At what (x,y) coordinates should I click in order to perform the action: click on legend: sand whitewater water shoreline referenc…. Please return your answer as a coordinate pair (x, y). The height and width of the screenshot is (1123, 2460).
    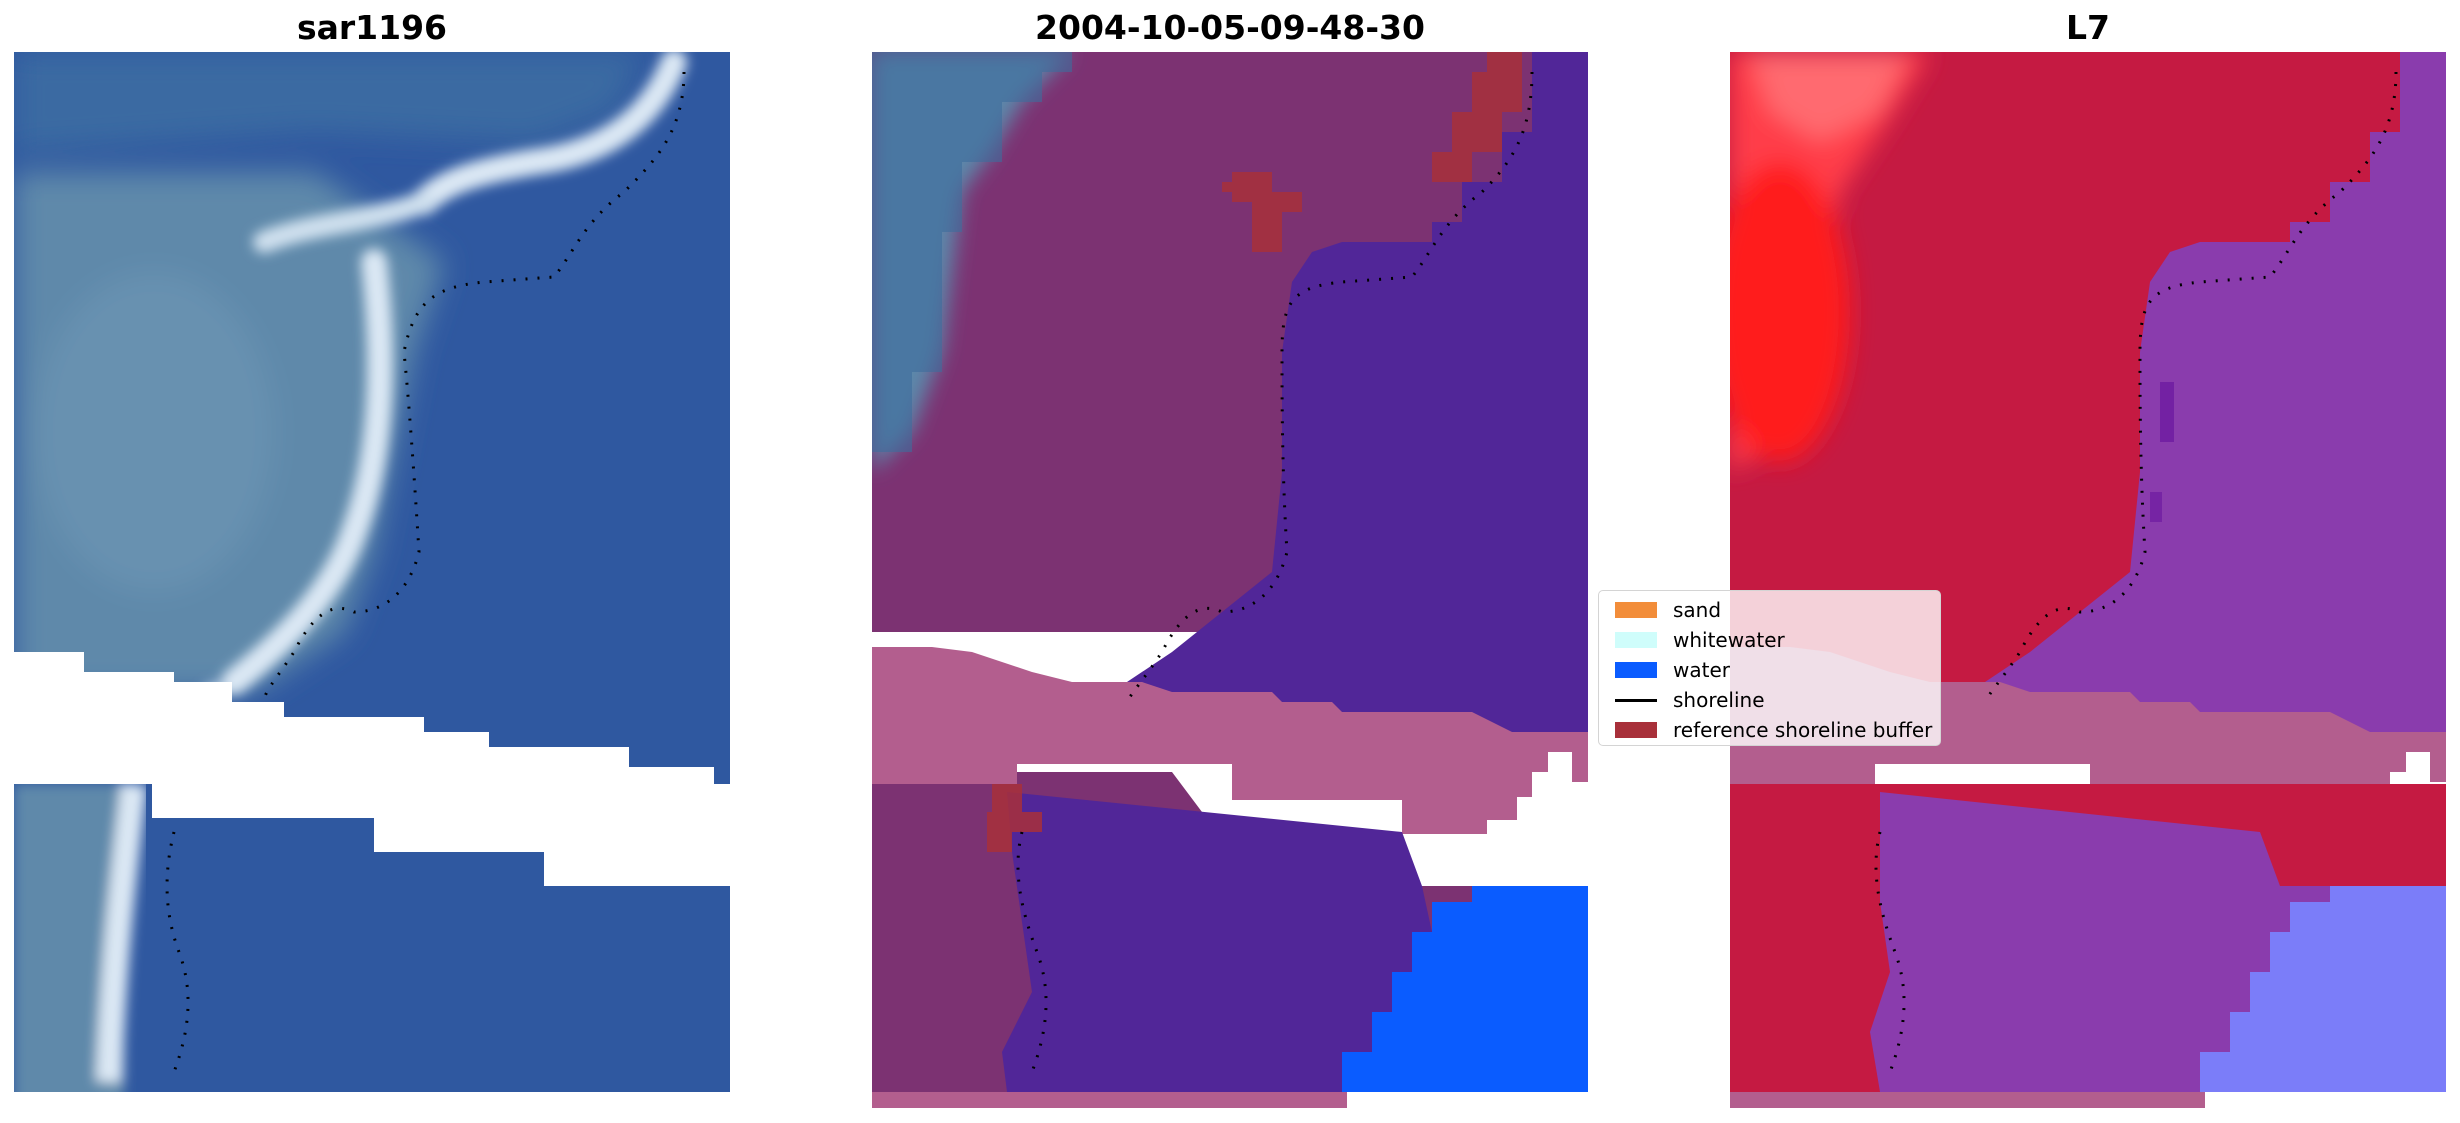
    Looking at the image, I should click on (1769, 668).